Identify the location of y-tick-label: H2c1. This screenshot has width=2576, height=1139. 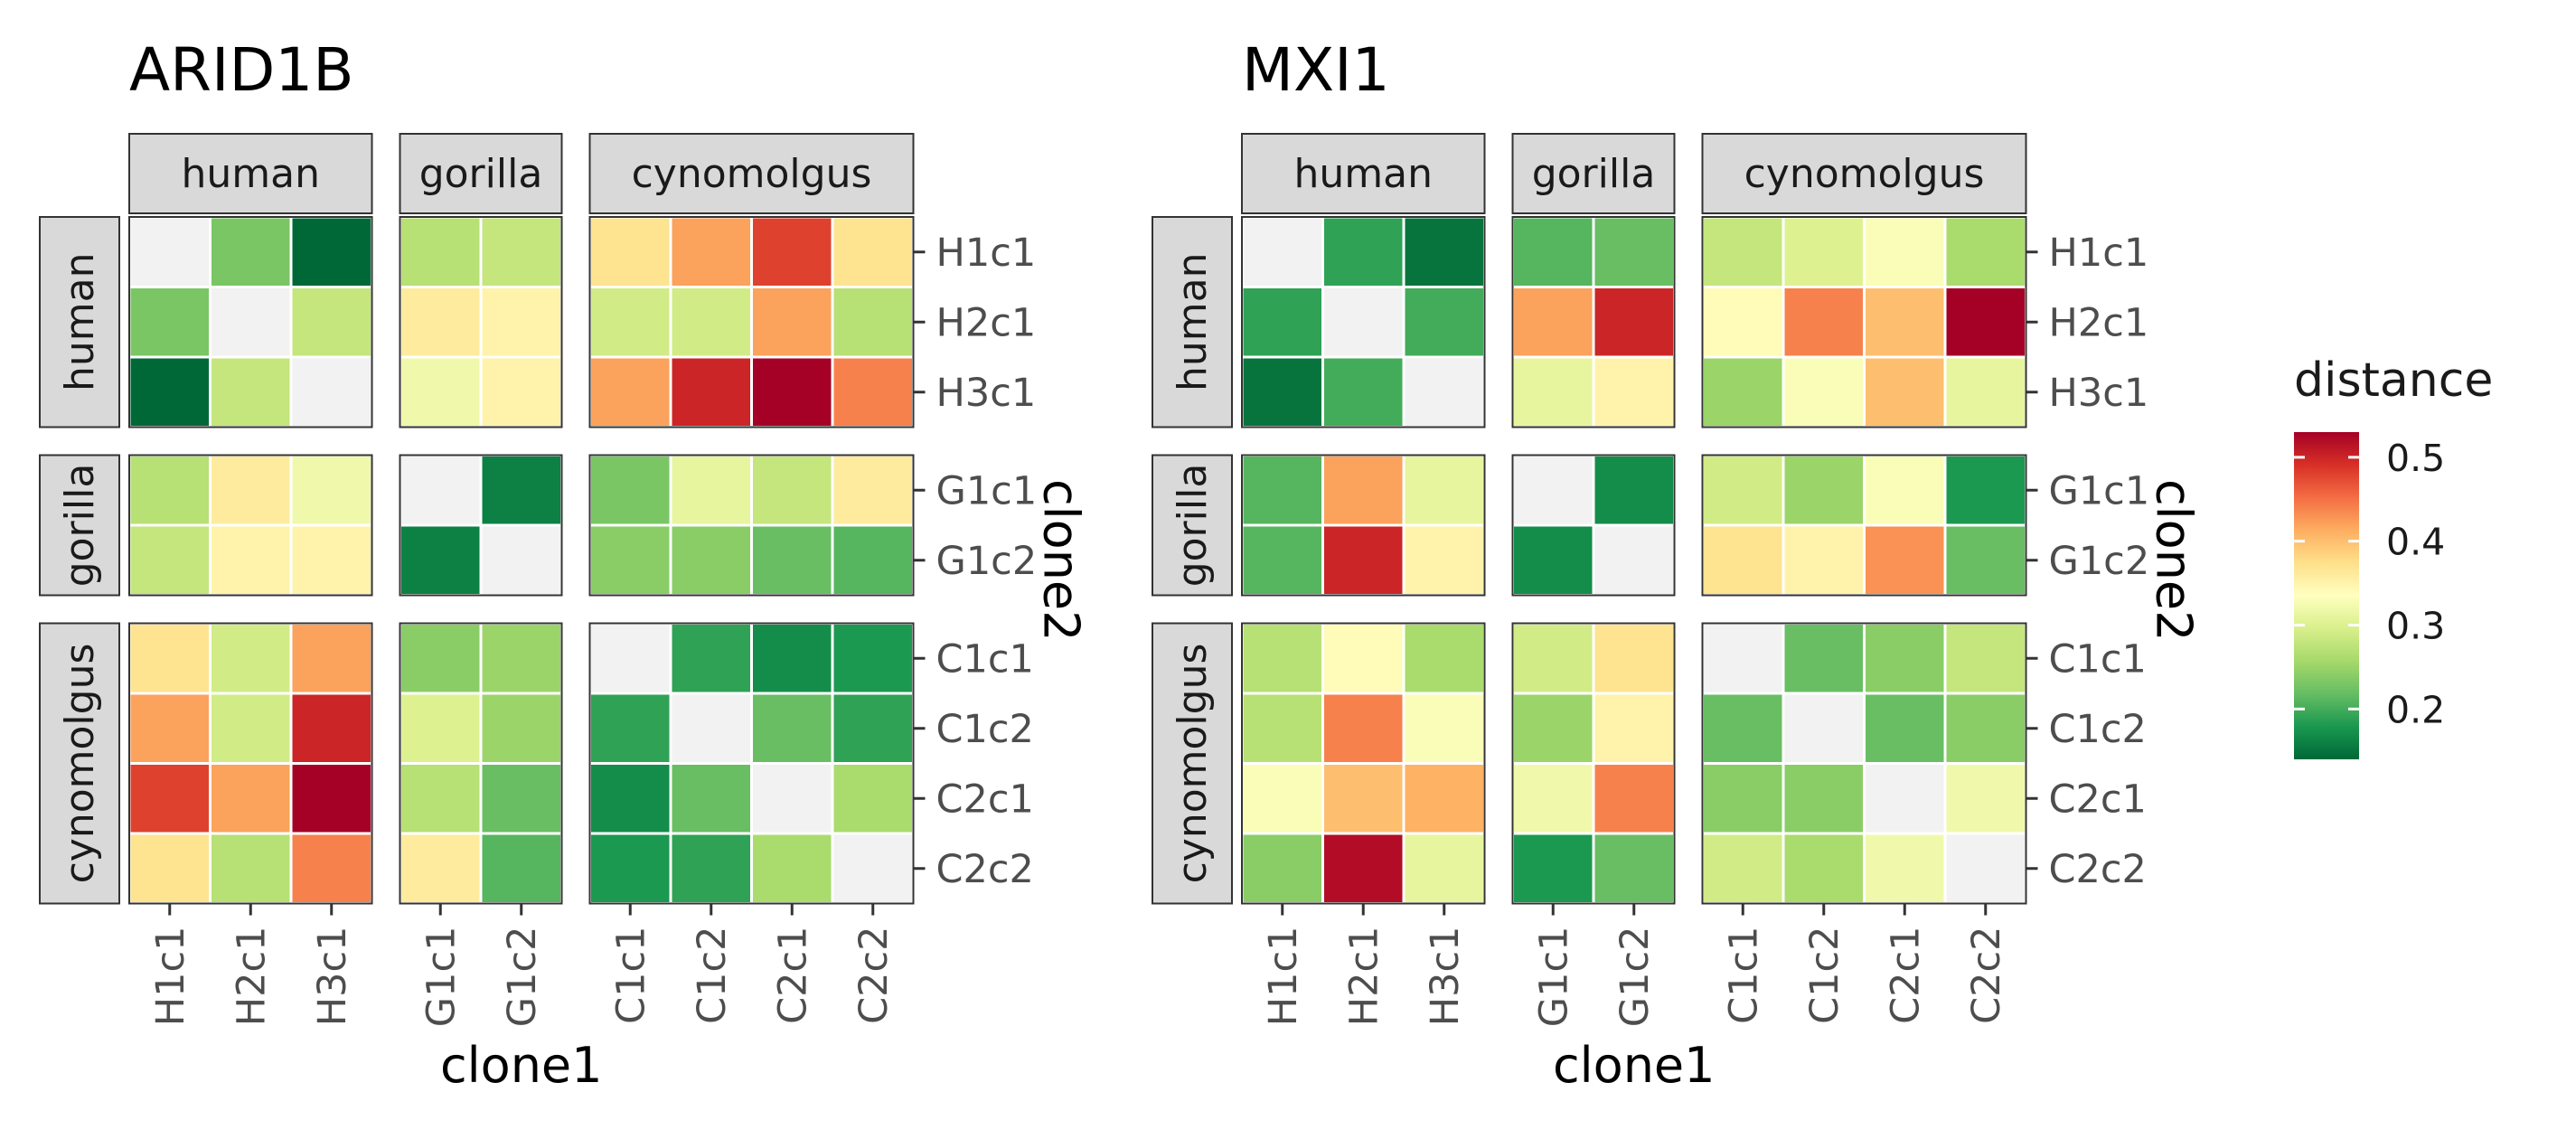
(987, 322).